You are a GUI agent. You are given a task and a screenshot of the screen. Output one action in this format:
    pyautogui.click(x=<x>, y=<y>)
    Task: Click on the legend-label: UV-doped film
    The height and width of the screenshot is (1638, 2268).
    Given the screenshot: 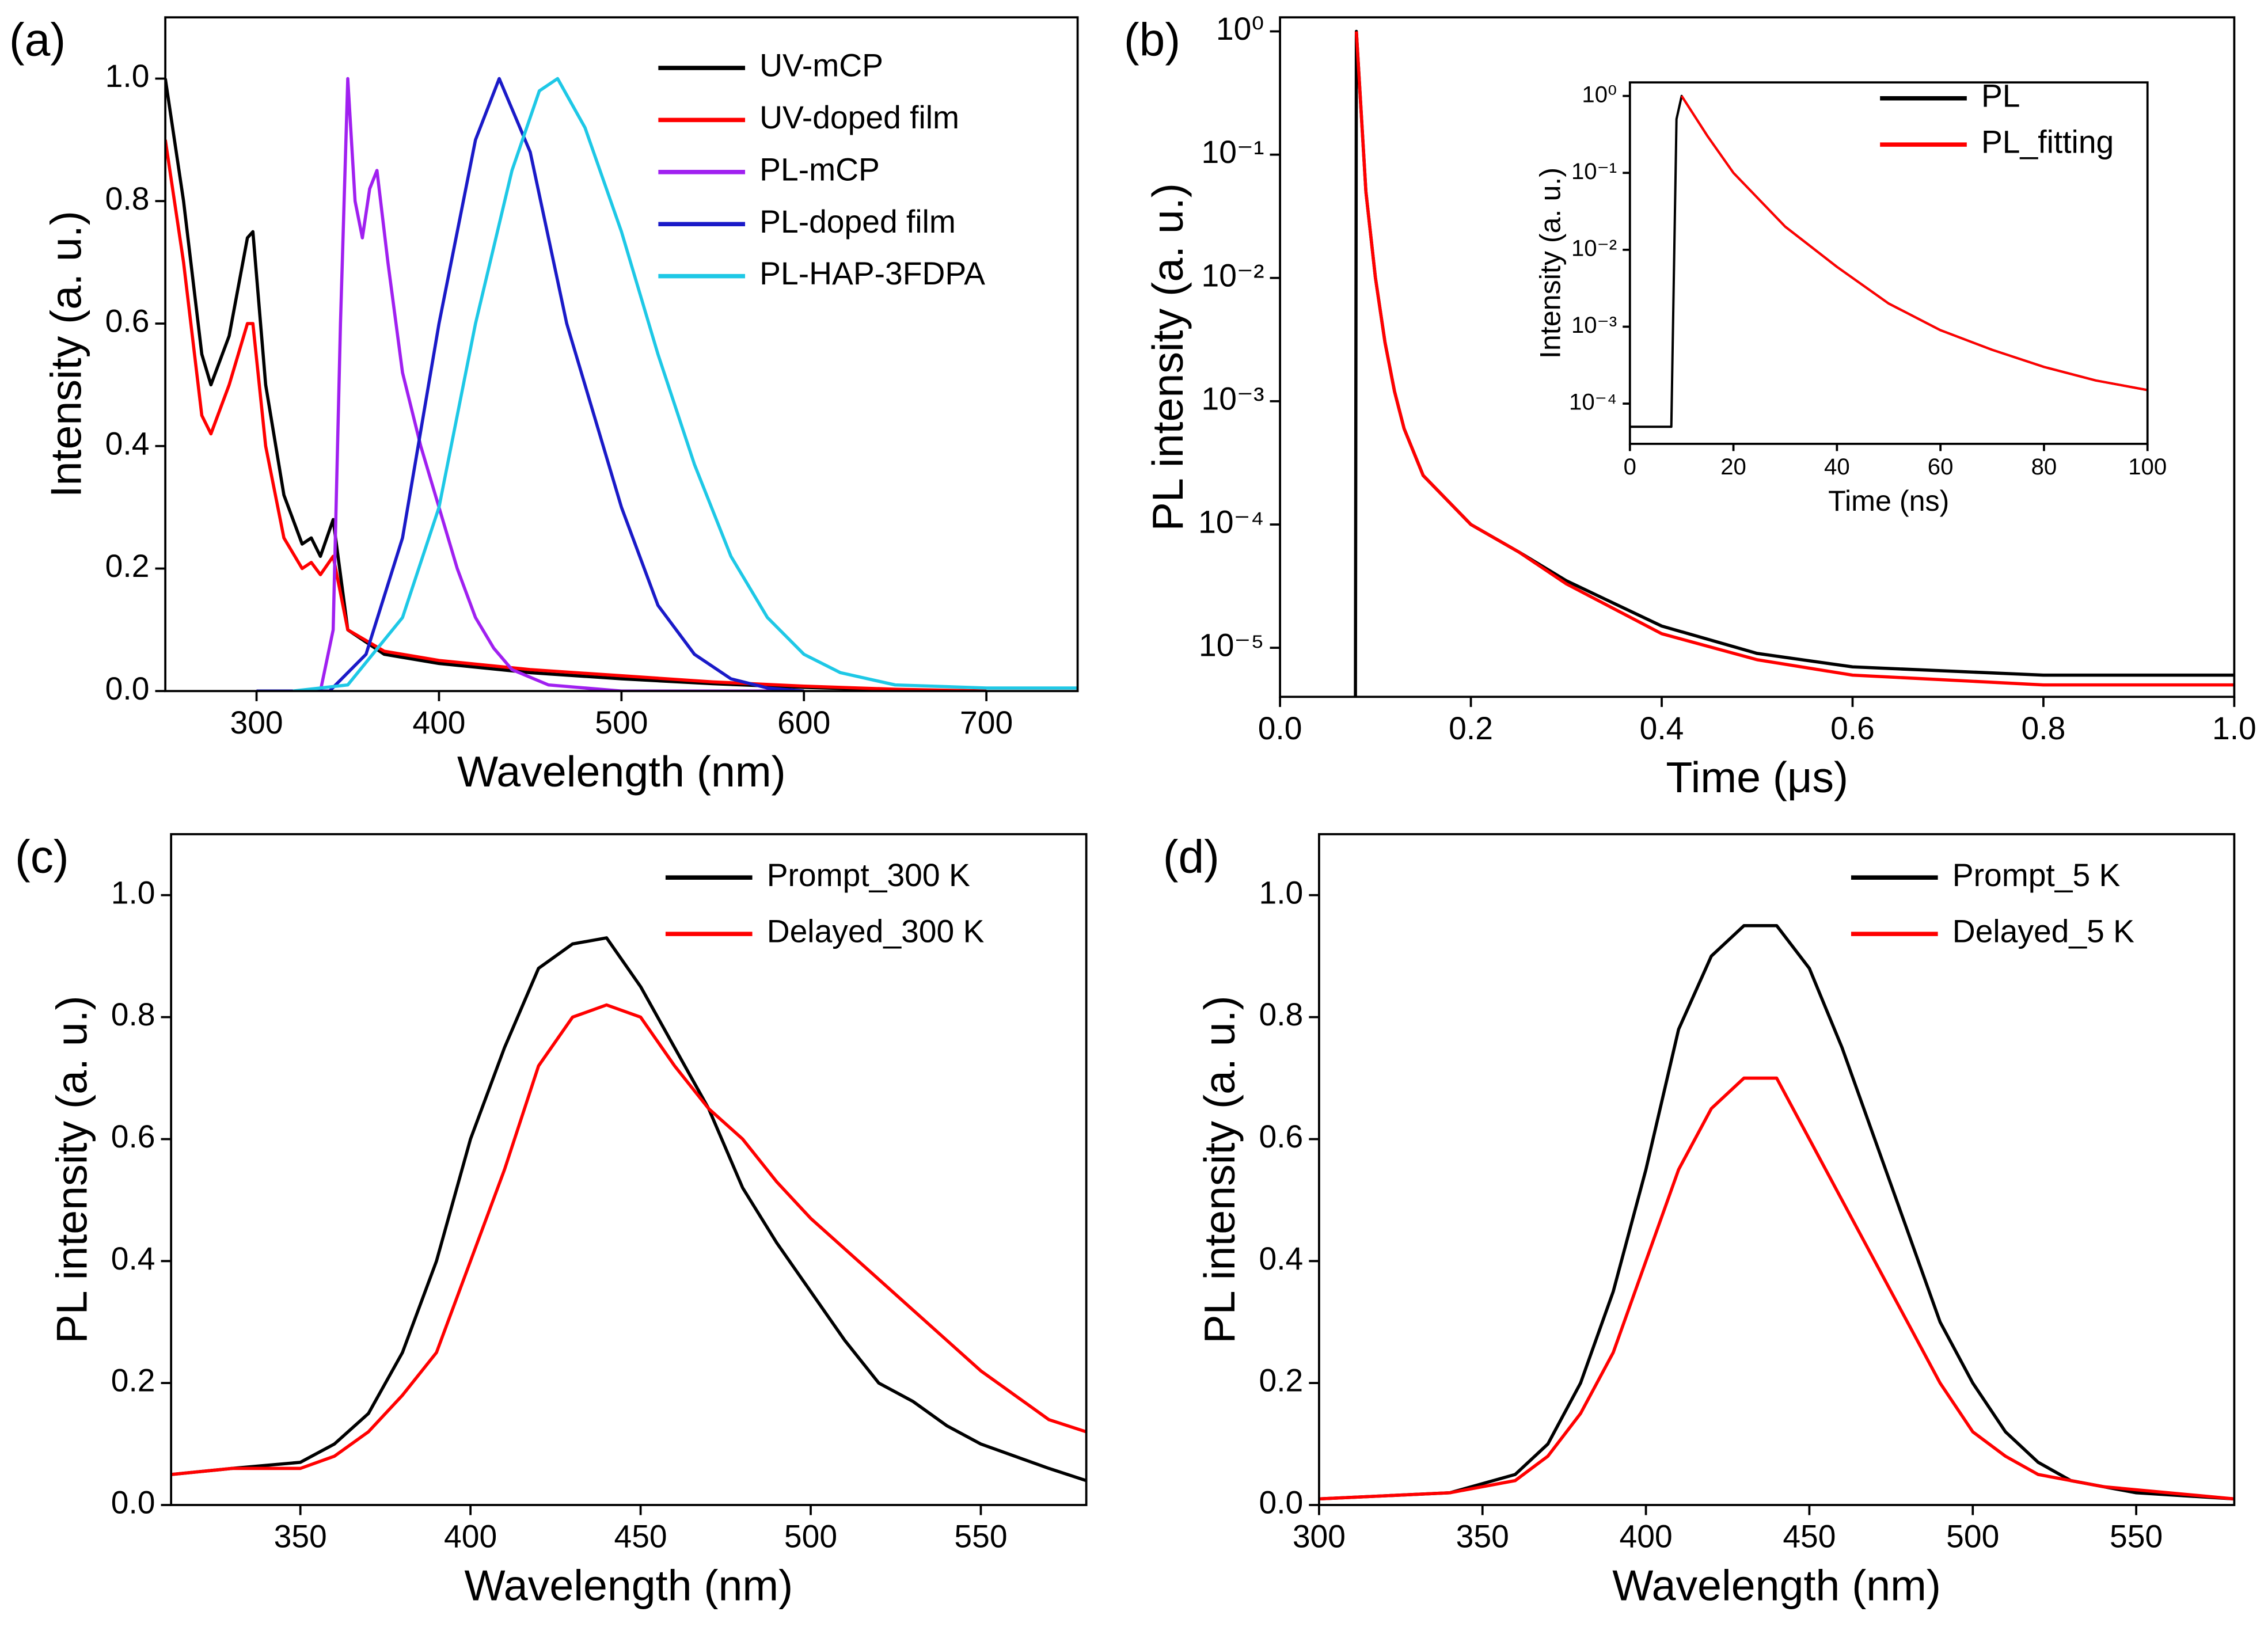 What is the action you would take?
    pyautogui.click(x=859, y=117)
    